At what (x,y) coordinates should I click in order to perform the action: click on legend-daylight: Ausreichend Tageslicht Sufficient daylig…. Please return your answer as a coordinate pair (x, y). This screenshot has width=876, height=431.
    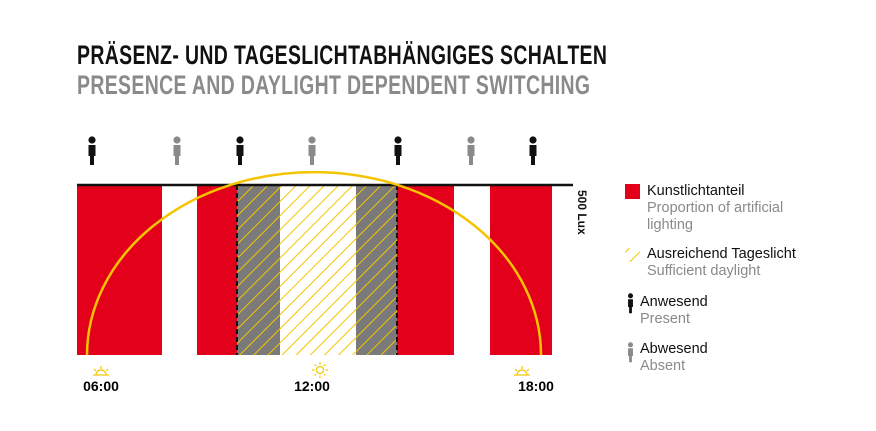
    Looking at the image, I should click on (721, 262).